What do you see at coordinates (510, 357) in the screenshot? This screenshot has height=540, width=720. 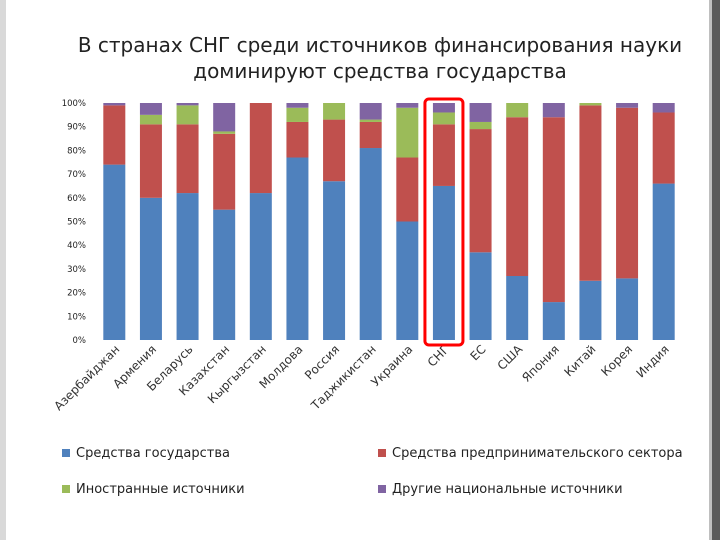 I see `x-tick-label: США` at bounding box center [510, 357].